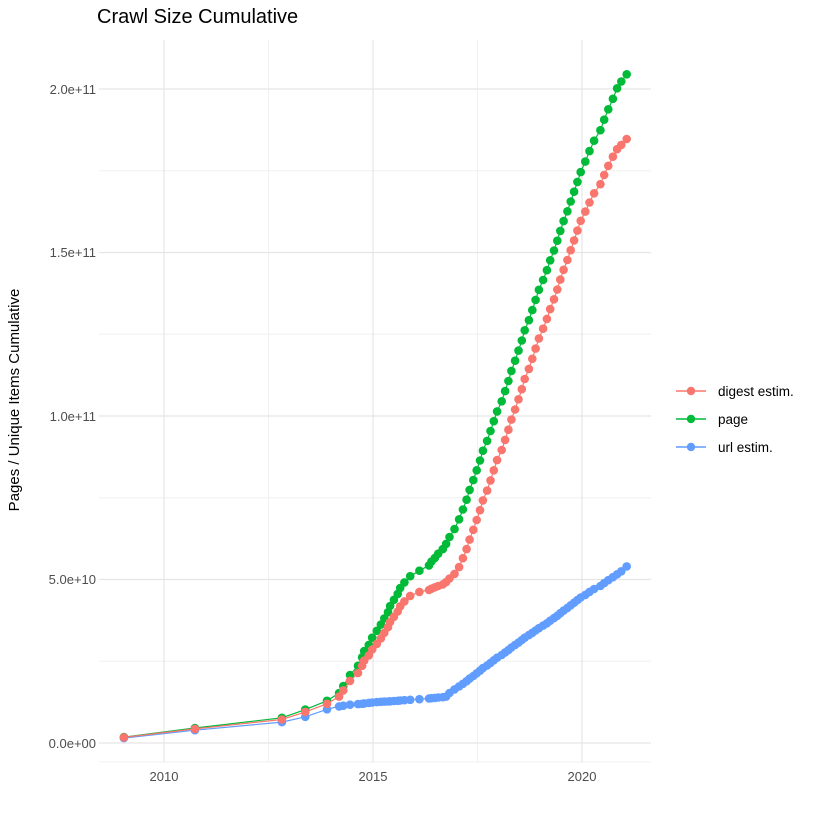  I want to click on y-tick-label: 1.0e+11, so click(72, 416).